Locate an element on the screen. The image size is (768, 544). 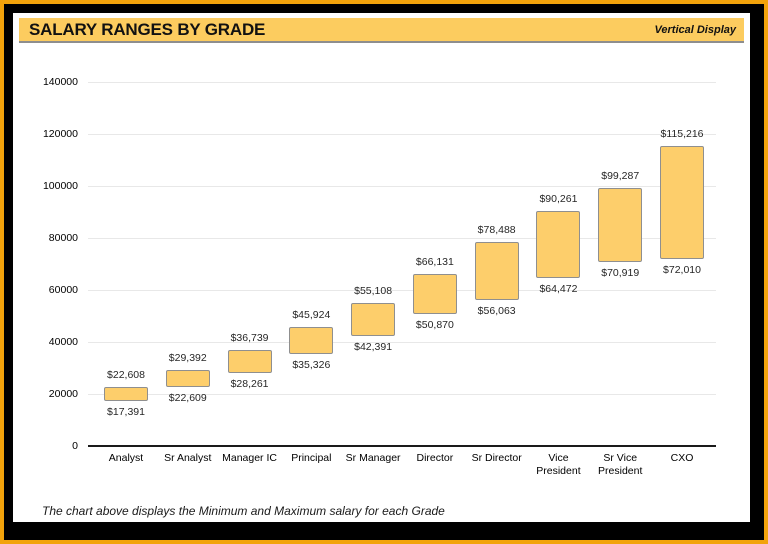
max-value-label: $45,924 is located at coordinates (311, 314).